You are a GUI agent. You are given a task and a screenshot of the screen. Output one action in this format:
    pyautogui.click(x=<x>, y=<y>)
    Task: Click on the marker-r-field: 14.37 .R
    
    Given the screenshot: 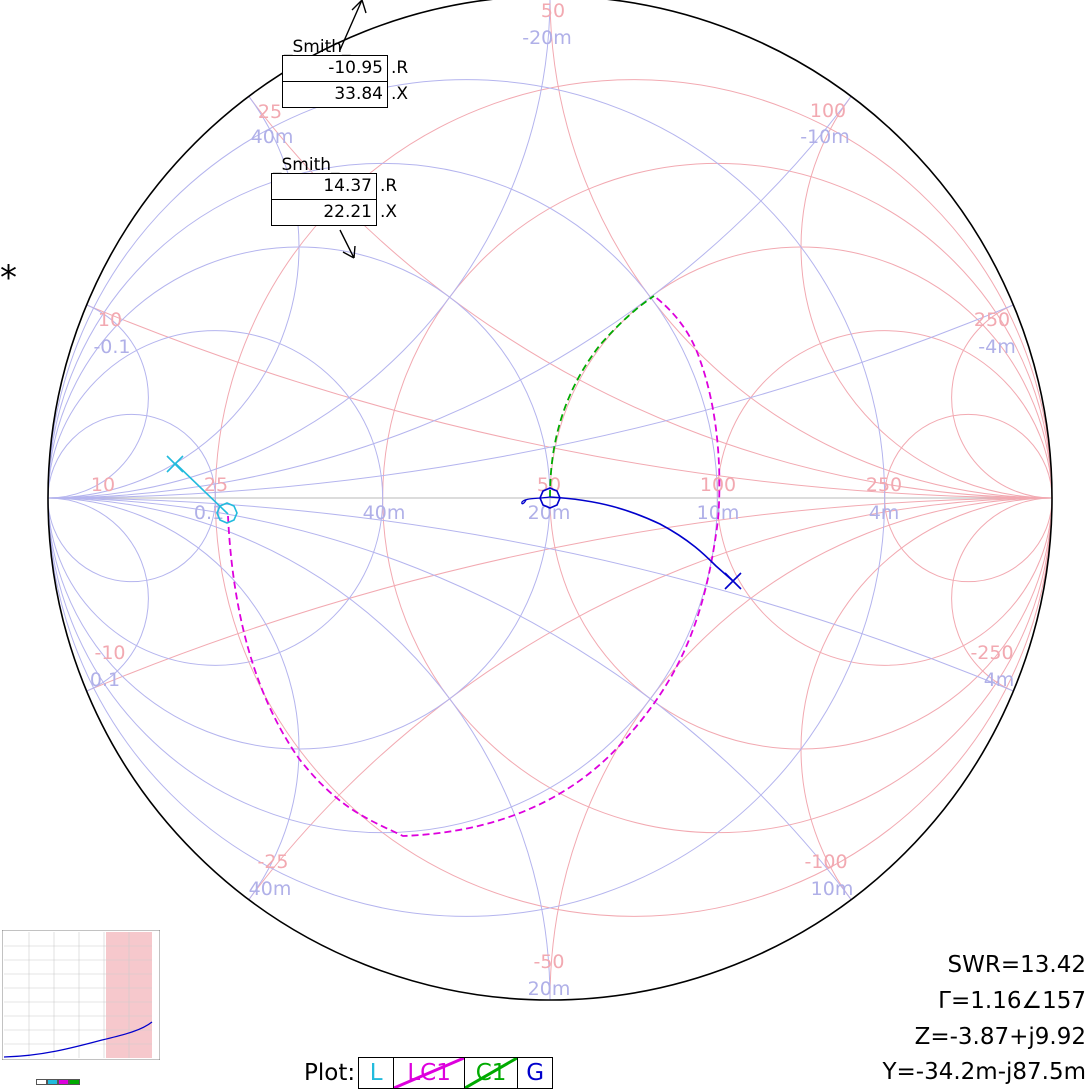 What is the action you would take?
    pyautogui.click(x=334, y=186)
    